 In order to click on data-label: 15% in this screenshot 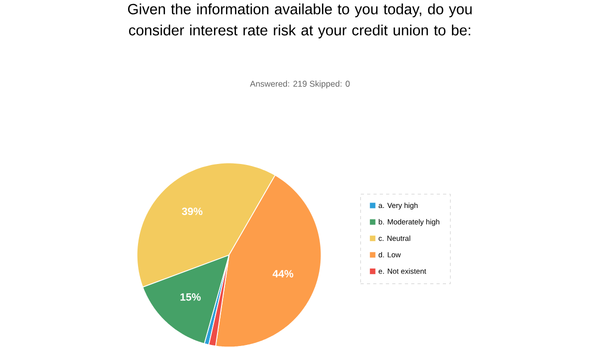, I will do `click(190, 297)`.